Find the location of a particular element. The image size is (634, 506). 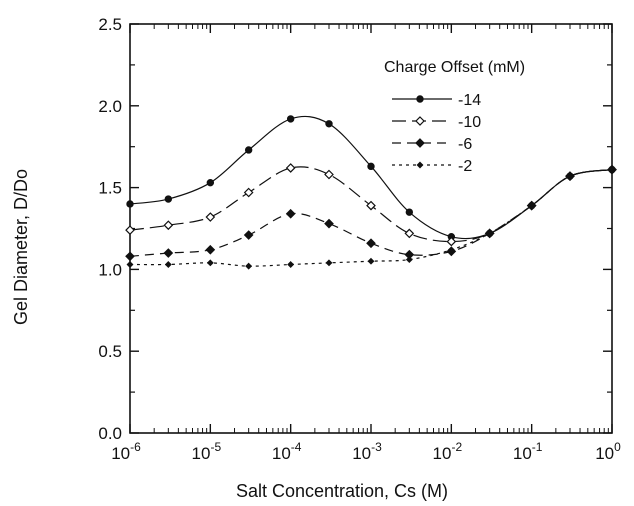

x-tick-exponent: -3 is located at coordinates (376, 447).